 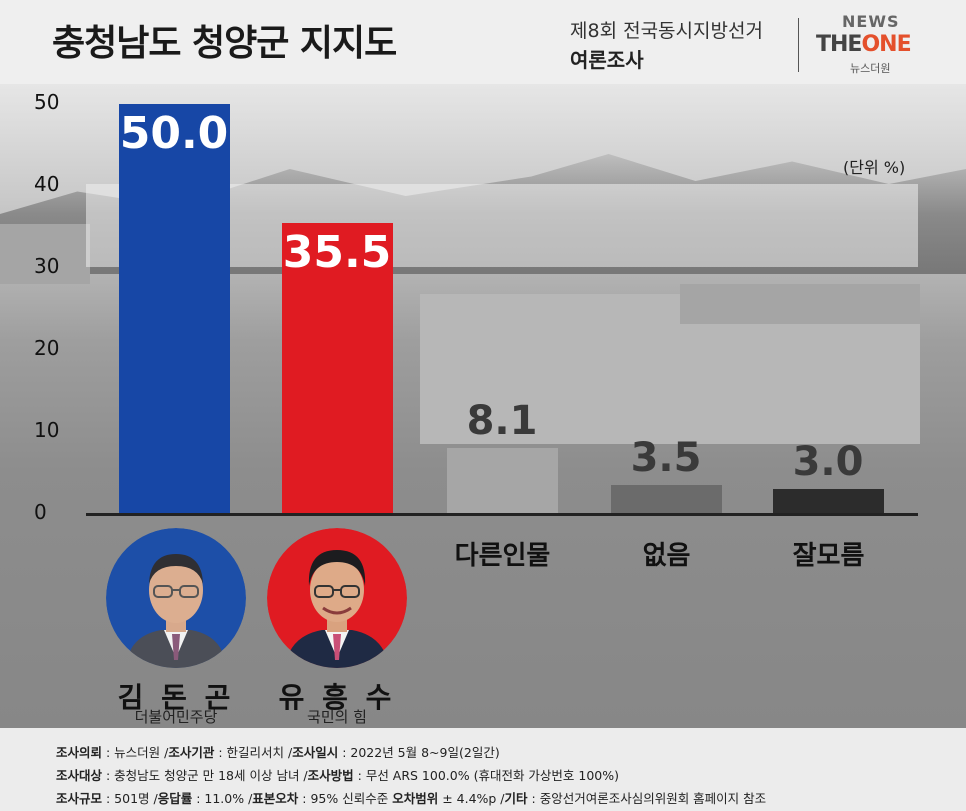 What do you see at coordinates (337, 697) in the screenshot?
I see `candidate-name-yoo: 유 흥 수` at bounding box center [337, 697].